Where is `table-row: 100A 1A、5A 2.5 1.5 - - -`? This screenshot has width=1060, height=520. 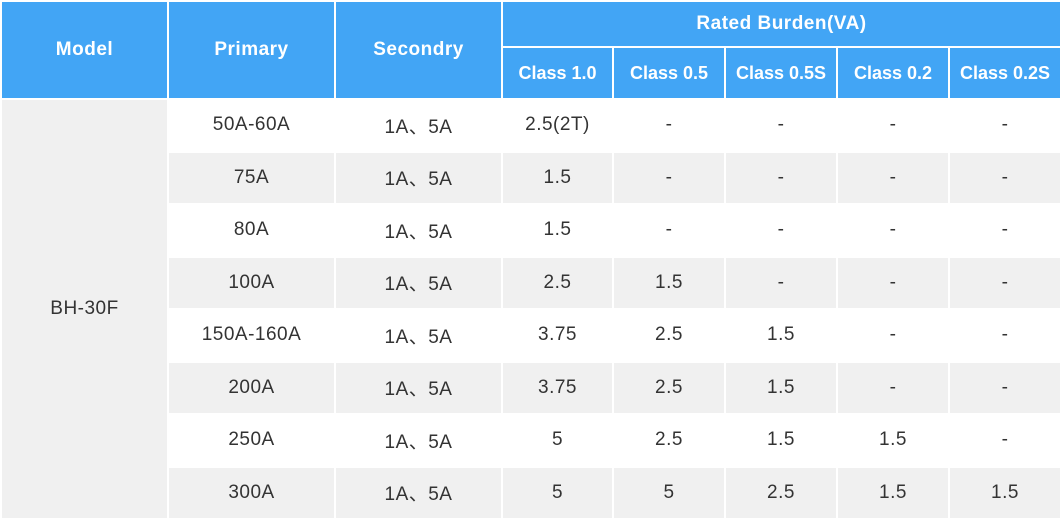
table-row: 100A 1A、5A 2.5 1.5 - - - is located at coordinates (530, 282).